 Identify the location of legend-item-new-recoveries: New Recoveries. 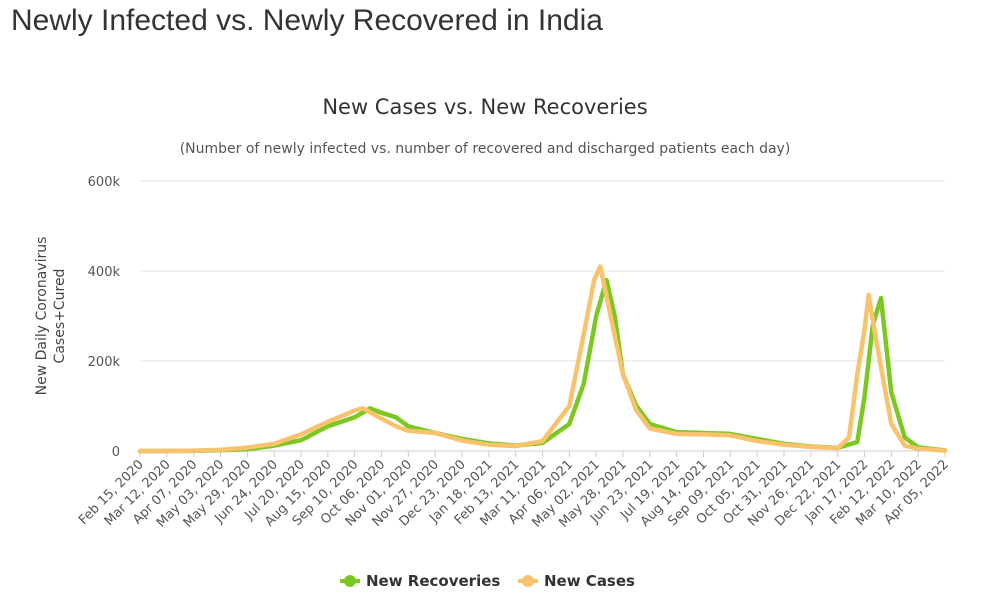
(420, 581).